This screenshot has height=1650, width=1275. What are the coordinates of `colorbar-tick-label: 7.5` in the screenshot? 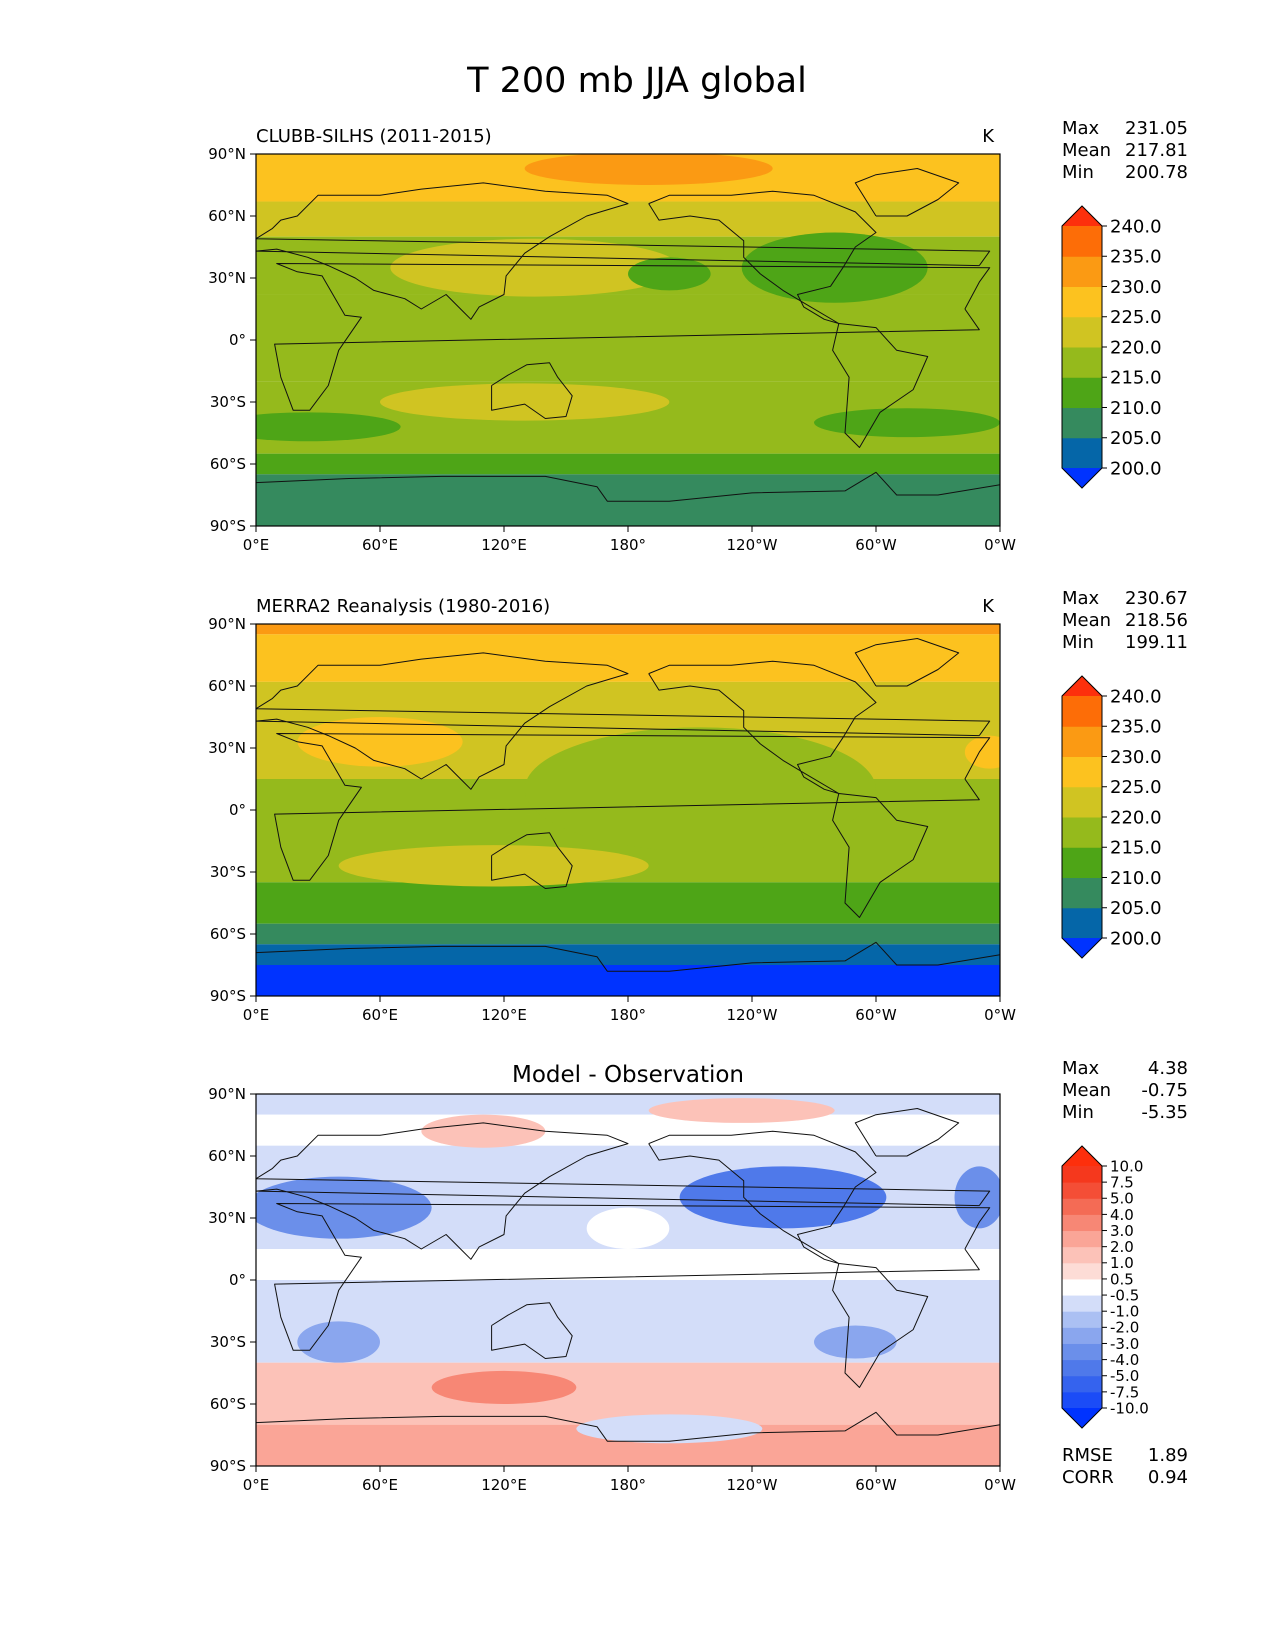 It's located at (1122, 1183).